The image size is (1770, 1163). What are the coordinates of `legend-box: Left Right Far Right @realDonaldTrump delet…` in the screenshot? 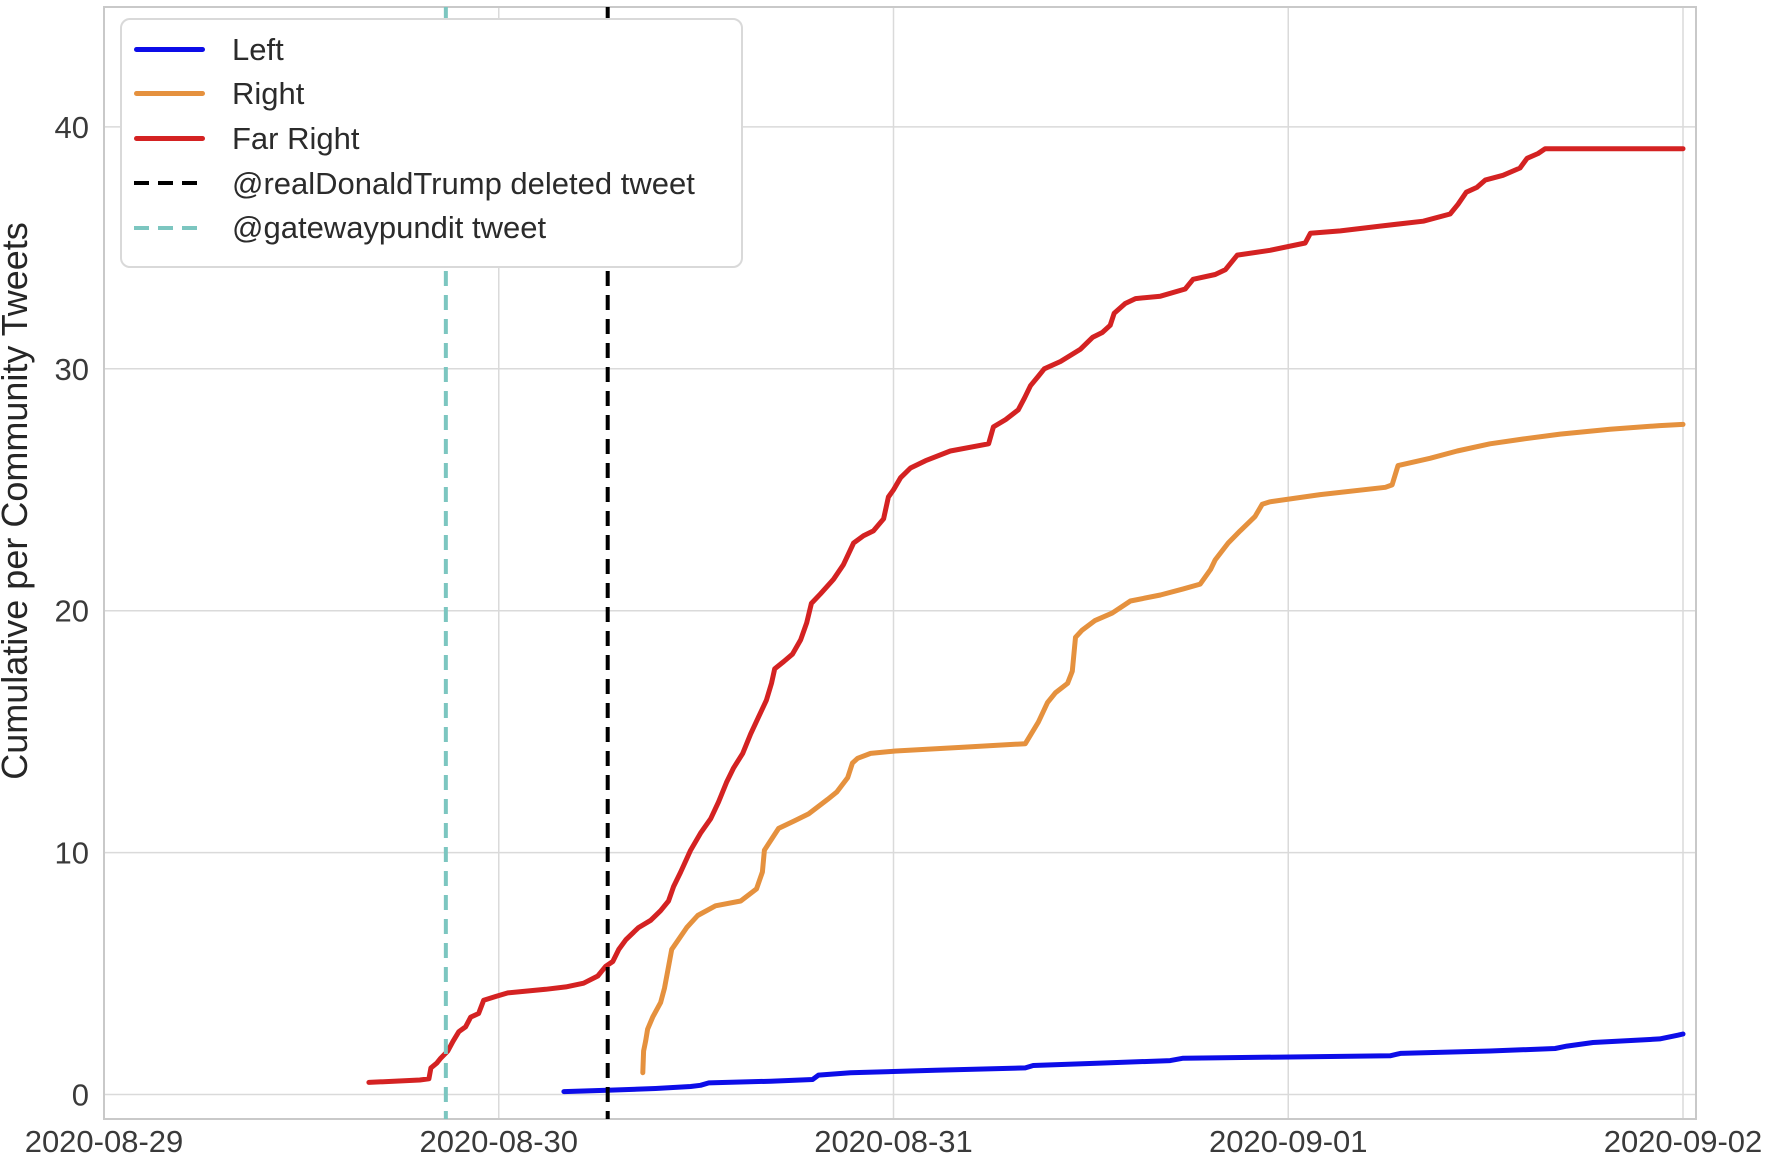 It's located at (431, 143).